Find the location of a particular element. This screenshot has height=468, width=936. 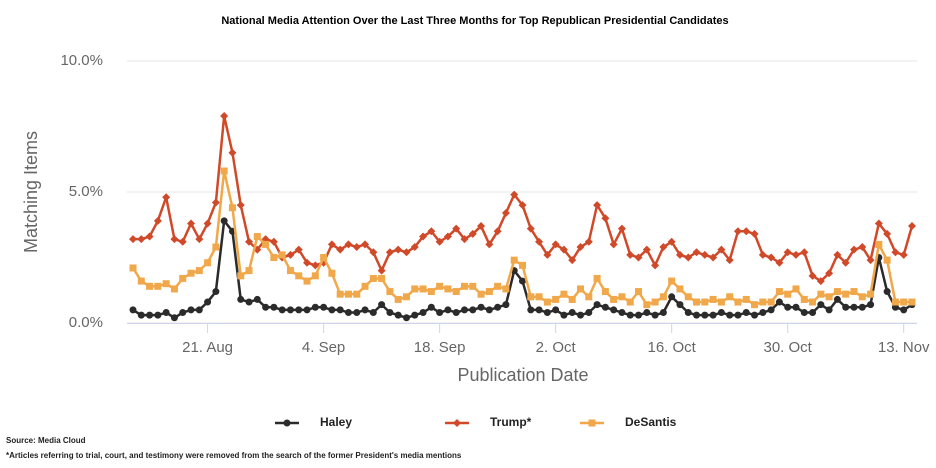

x-tick-label: 21. Aug is located at coordinates (207, 347).